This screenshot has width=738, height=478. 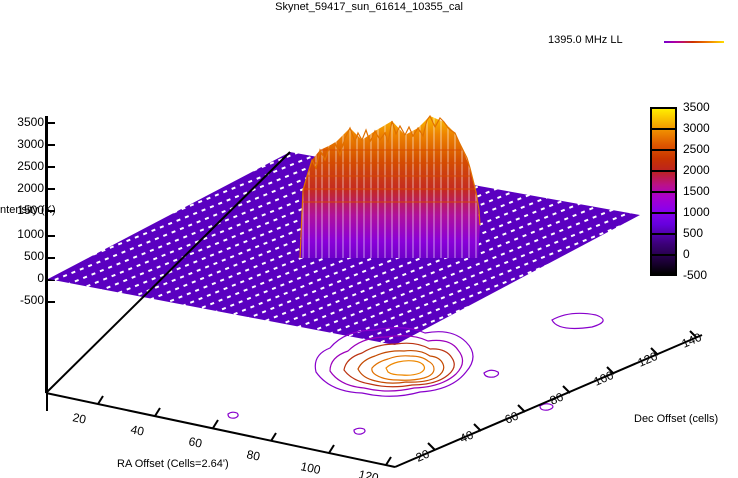 I want to click on z-axis-label: 0, so click(x=40, y=278).